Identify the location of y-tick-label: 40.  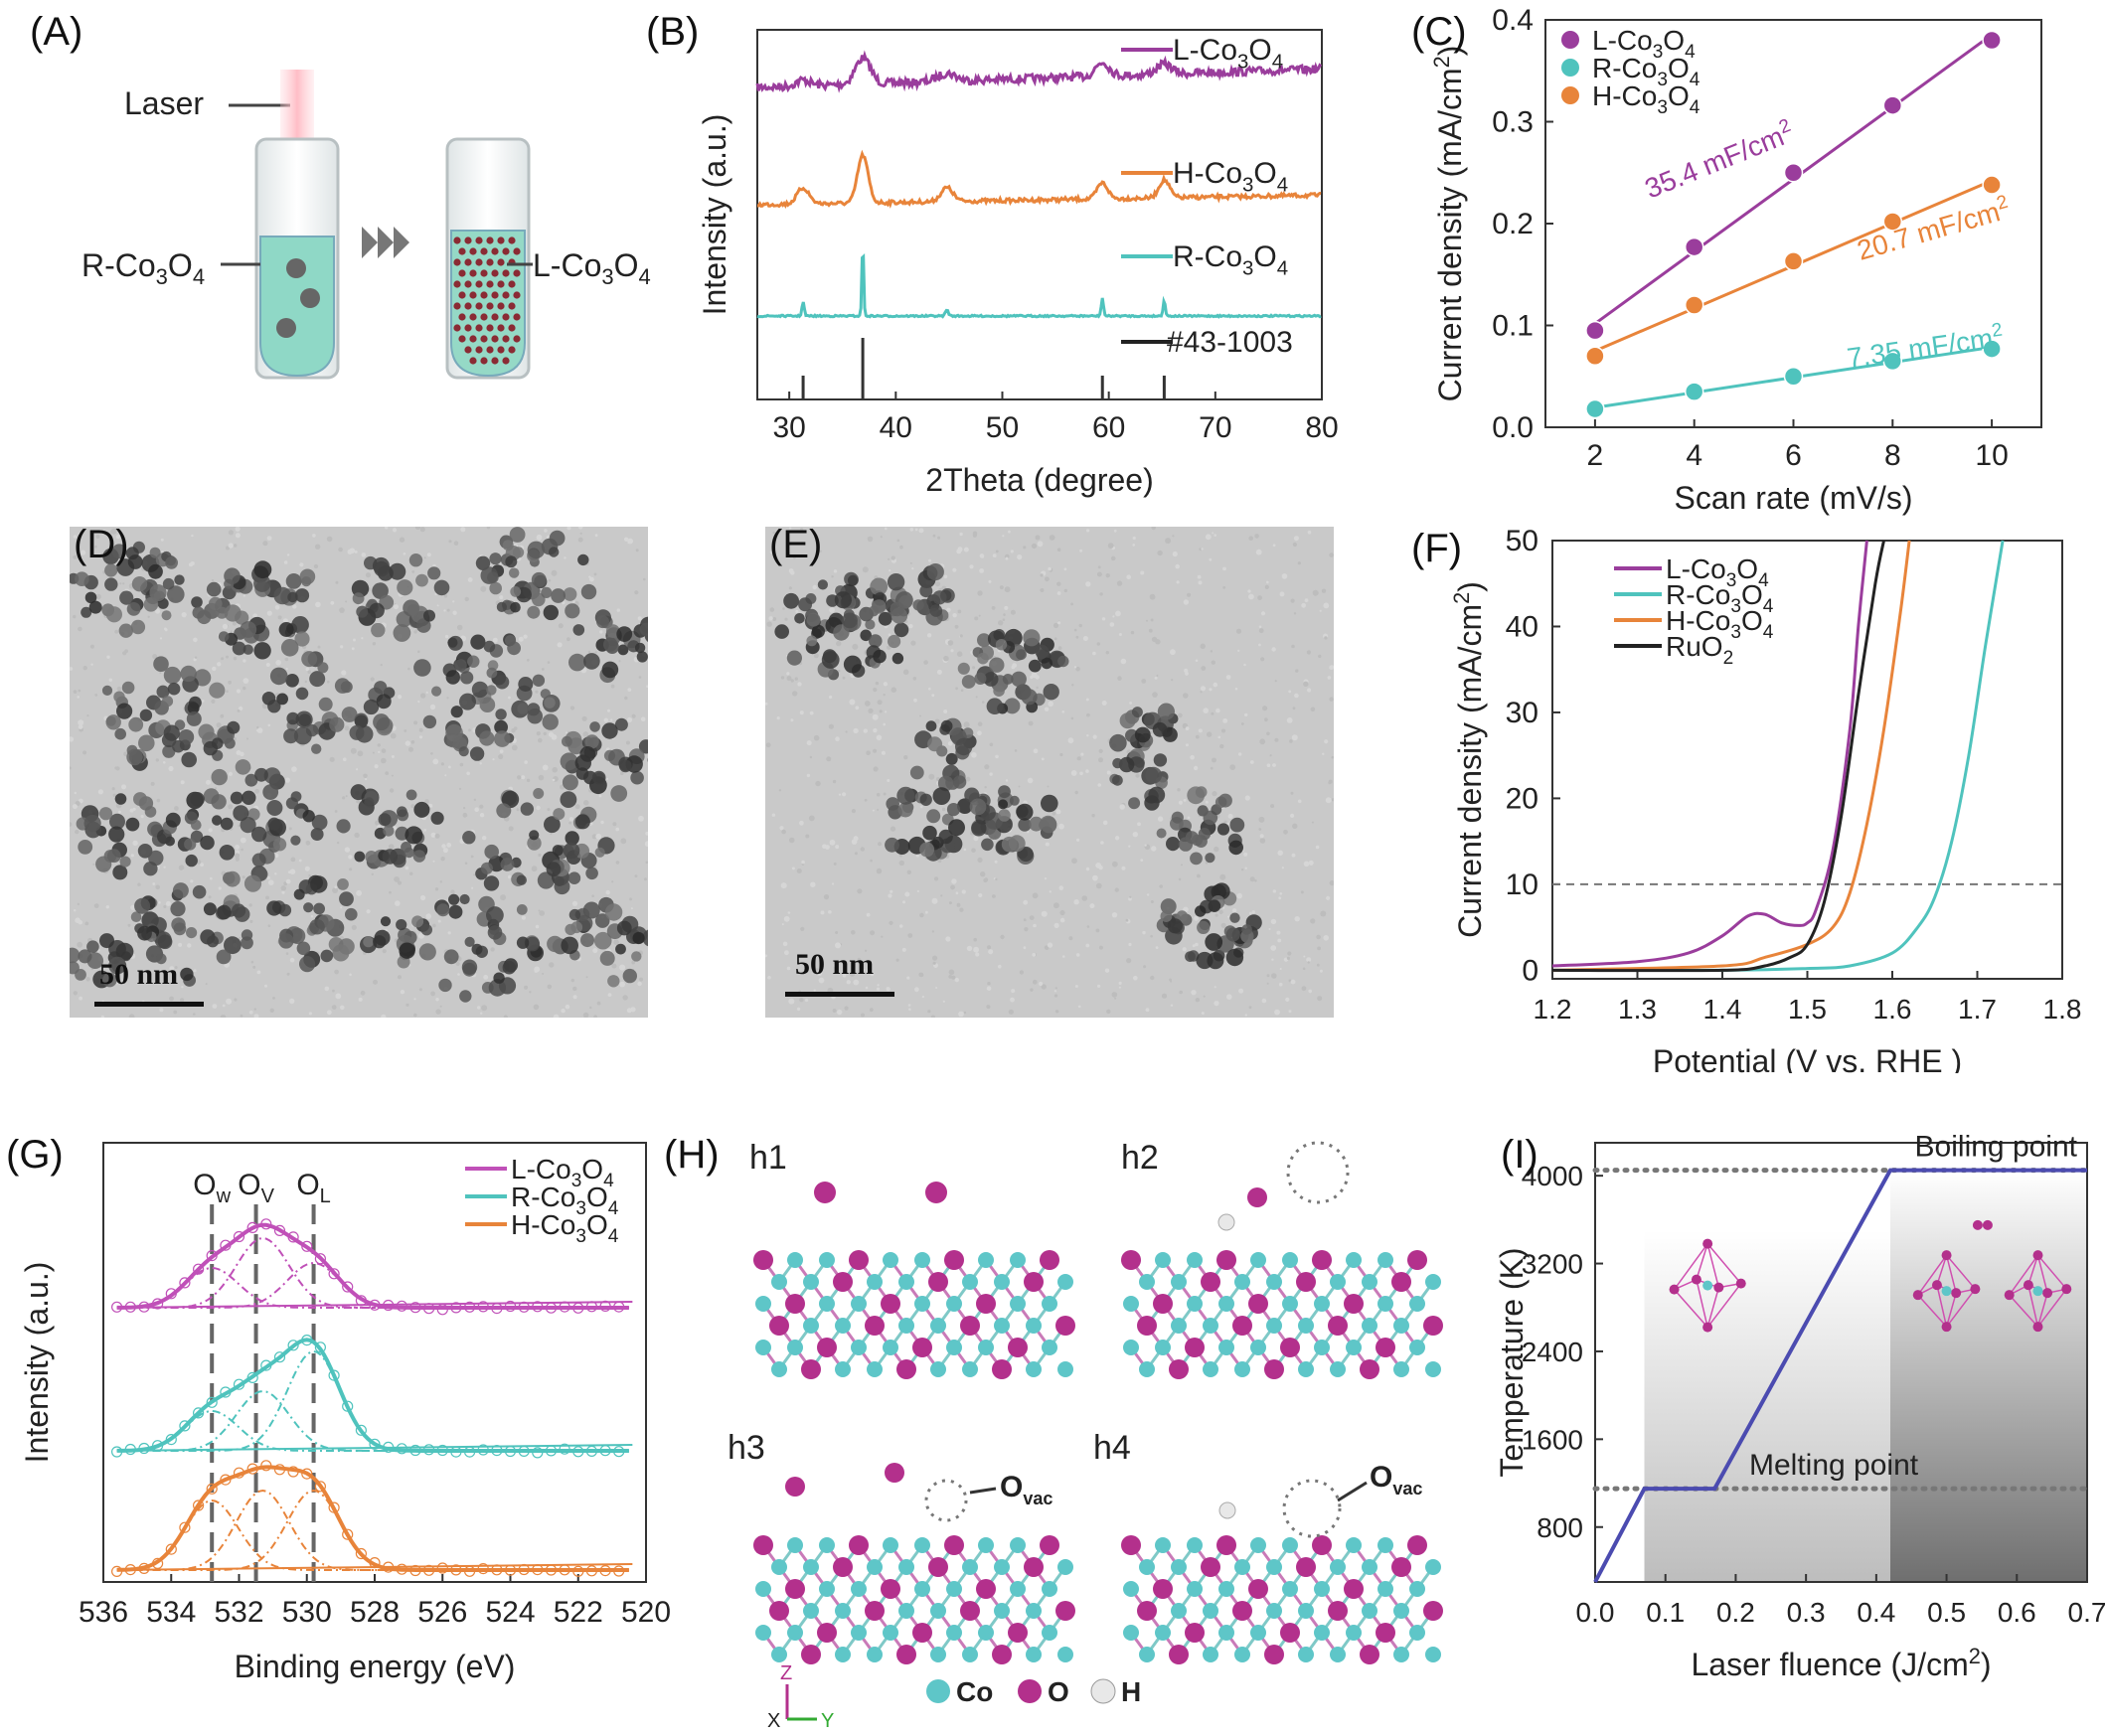
(1522, 626).